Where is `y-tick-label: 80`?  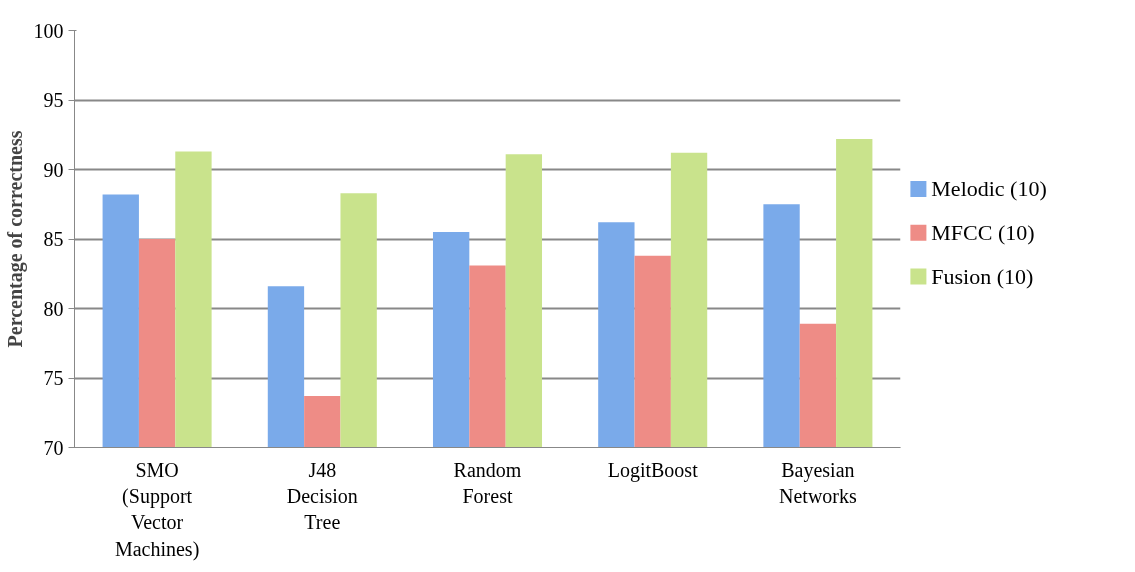
y-tick-label: 80 is located at coordinates (53, 308).